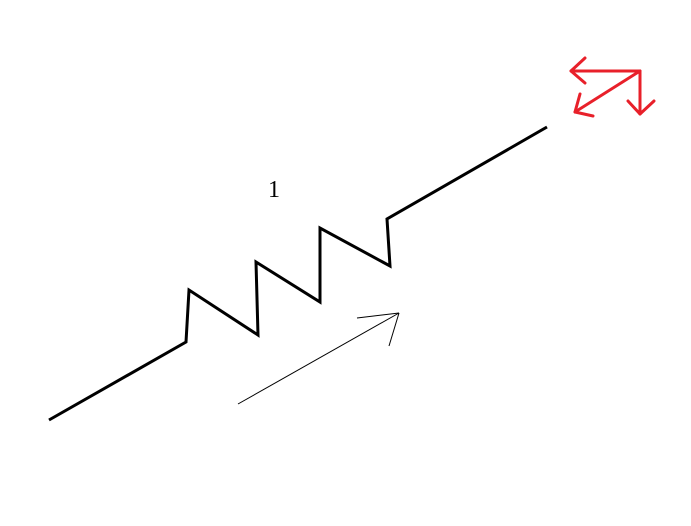 This screenshot has height=526, width=691. What do you see at coordinates (274, 190) in the screenshot?
I see `spring-label: 1` at bounding box center [274, 190].